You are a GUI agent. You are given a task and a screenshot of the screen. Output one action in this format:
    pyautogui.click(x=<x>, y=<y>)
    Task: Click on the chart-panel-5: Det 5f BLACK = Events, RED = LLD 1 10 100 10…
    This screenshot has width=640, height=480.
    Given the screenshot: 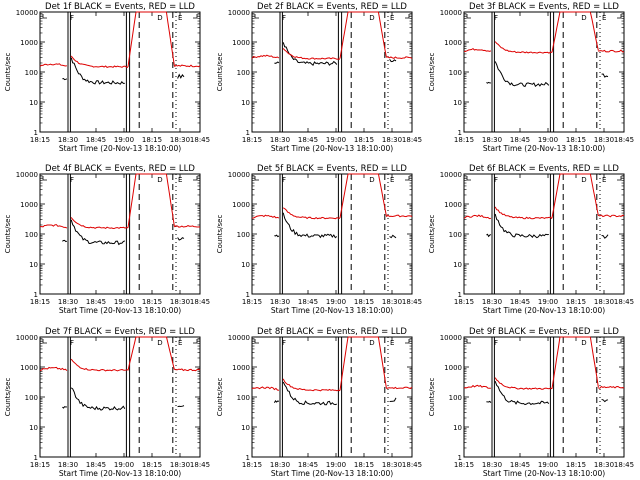 What is the action you would take?
    pyautogui.click(x=319, y=239)
    